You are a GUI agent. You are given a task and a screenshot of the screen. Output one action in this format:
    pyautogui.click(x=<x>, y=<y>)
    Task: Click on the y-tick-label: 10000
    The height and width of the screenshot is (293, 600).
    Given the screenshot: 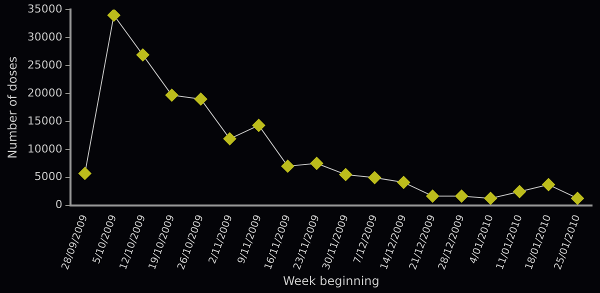 What is the action you would take?
    pyautogui.click(x=44, y=149)
    